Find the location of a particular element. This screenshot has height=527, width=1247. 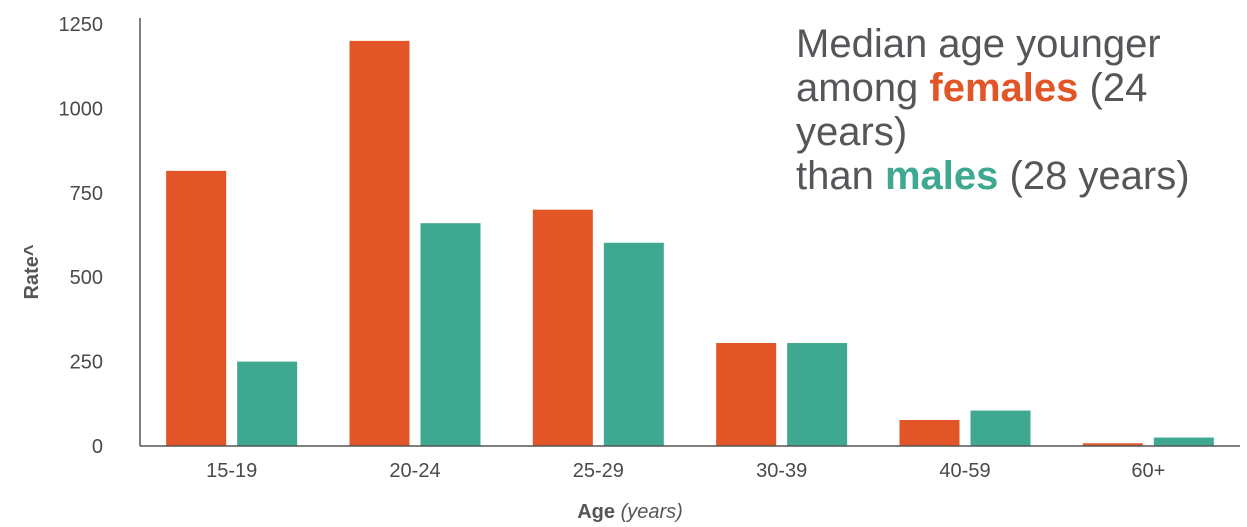

annotation-line-2: among females (24 years) is located at coordinates (1018, 110).